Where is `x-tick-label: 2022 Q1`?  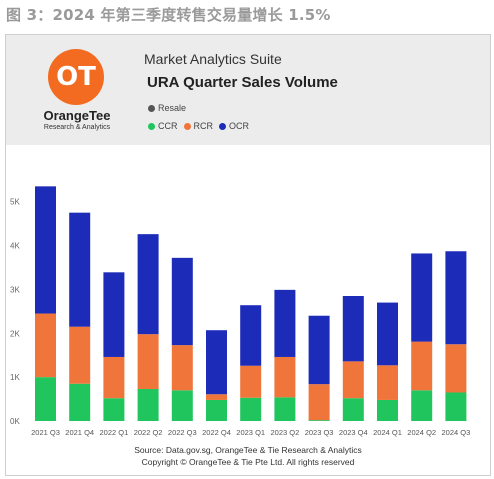 x-tick-label: 2022 Q1 is located at coordinates (114, 432).